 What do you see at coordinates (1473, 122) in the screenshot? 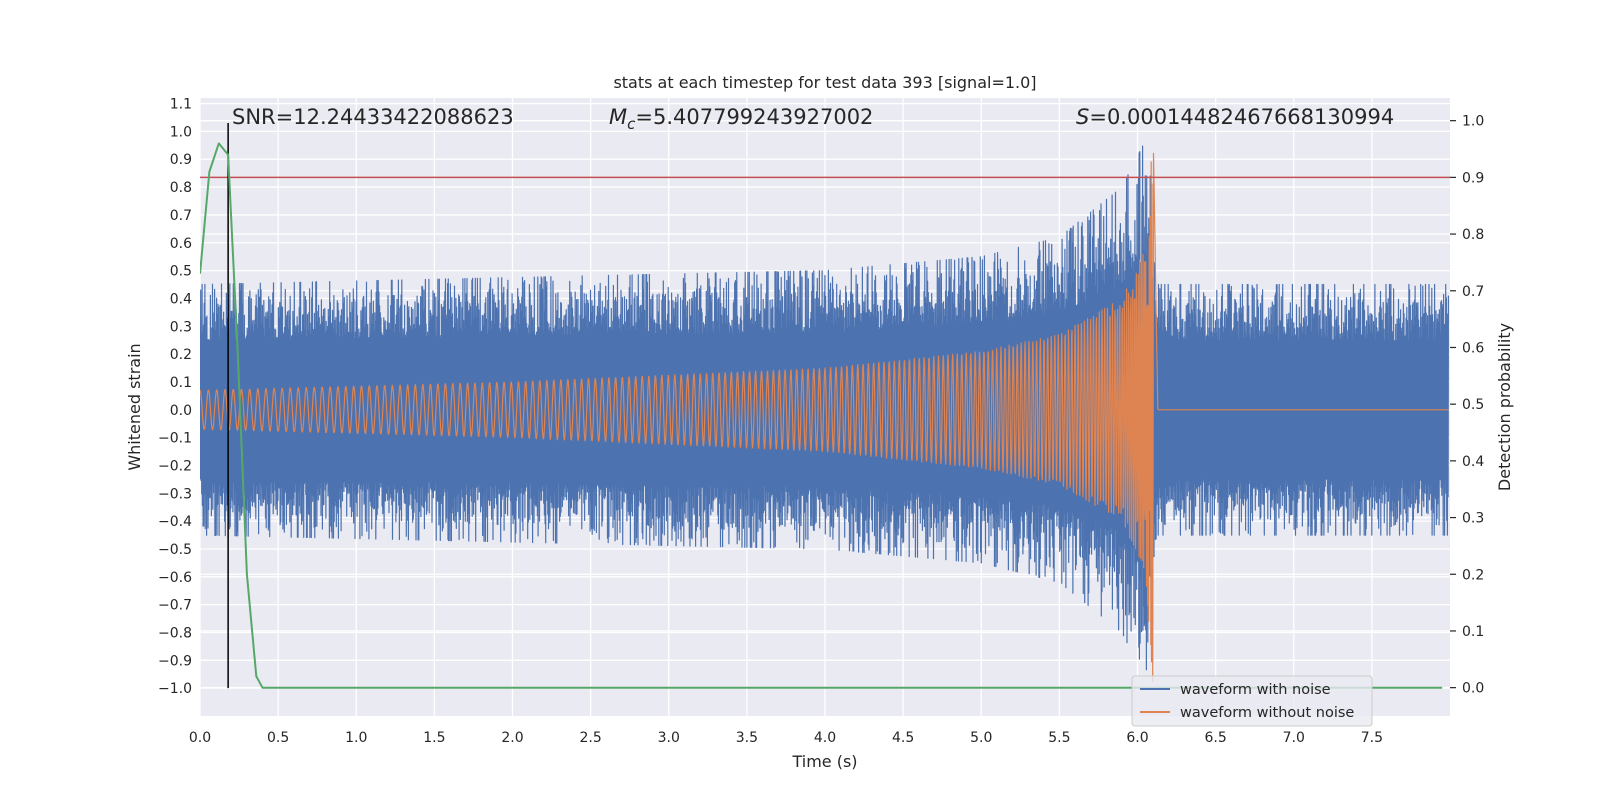
I see `y2-tick-label: 1.0` at bounding box center [1473, 122].